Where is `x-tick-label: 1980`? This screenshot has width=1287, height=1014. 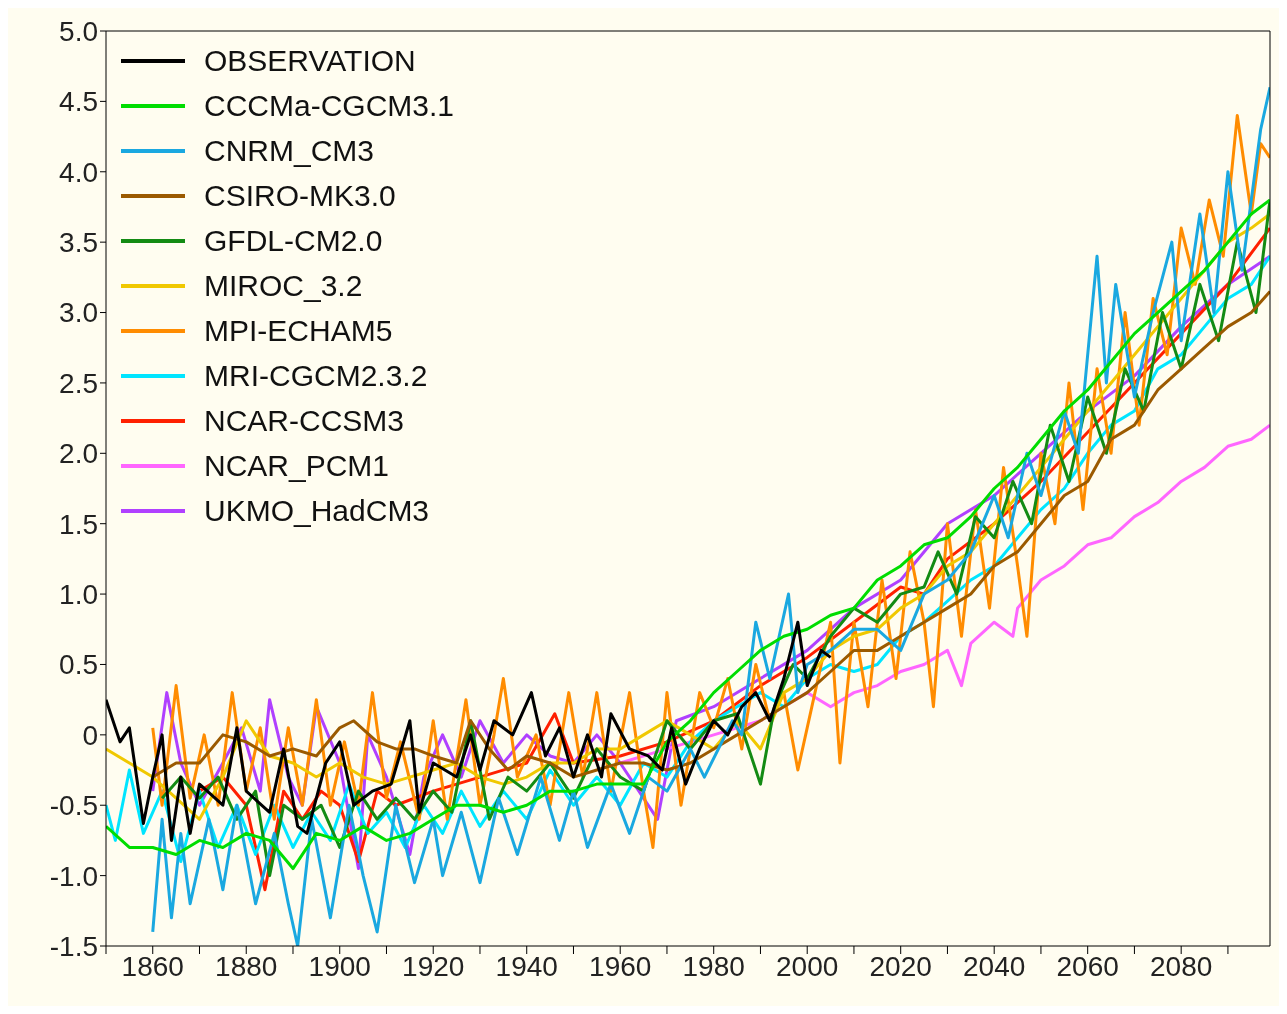
x-tick-label: 1980 is located at coordinates (713, 966).